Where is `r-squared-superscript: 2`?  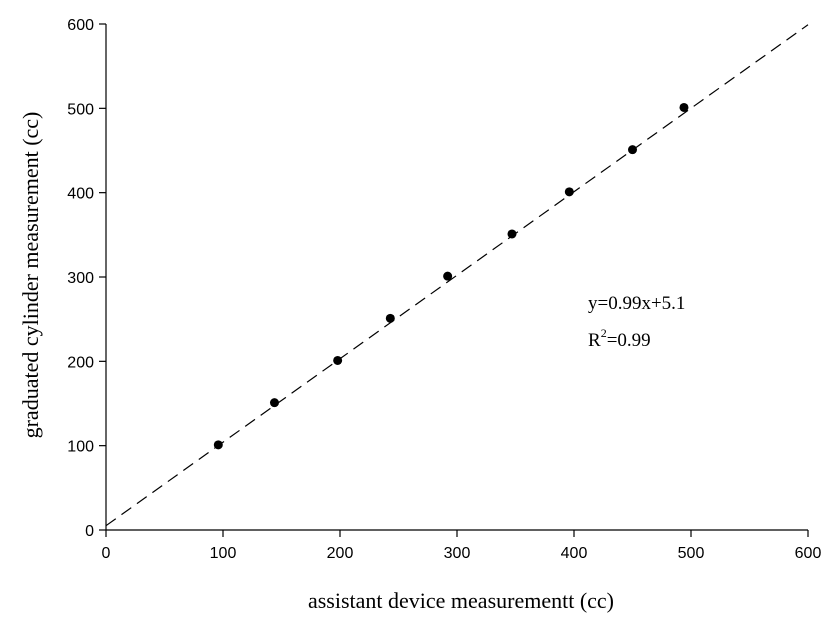 r-squared-superscript: 2 is located at coordinates (604, 333).